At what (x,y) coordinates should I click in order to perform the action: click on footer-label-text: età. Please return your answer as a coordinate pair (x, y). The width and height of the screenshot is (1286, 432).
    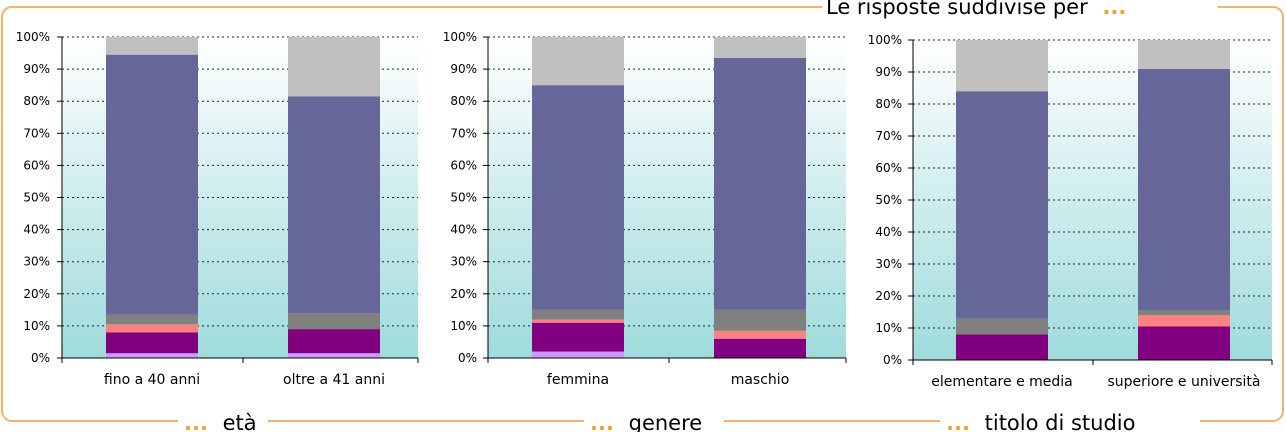
    Looking at the image, I should click on (240, 421).